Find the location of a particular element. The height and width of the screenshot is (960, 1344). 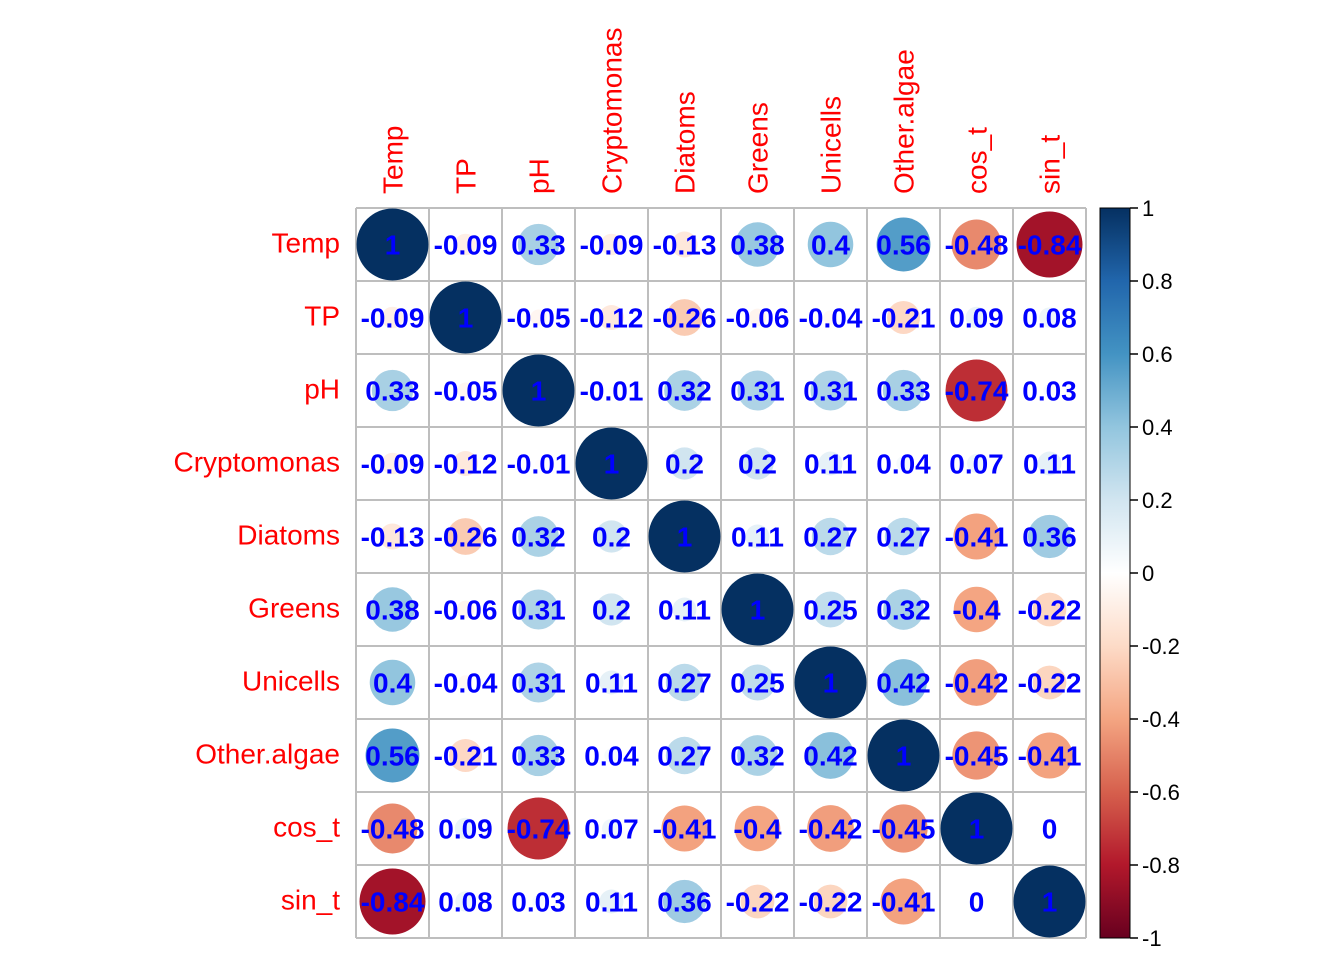

correlation-value-label: 0.56 is located at coordinates (392, 756).